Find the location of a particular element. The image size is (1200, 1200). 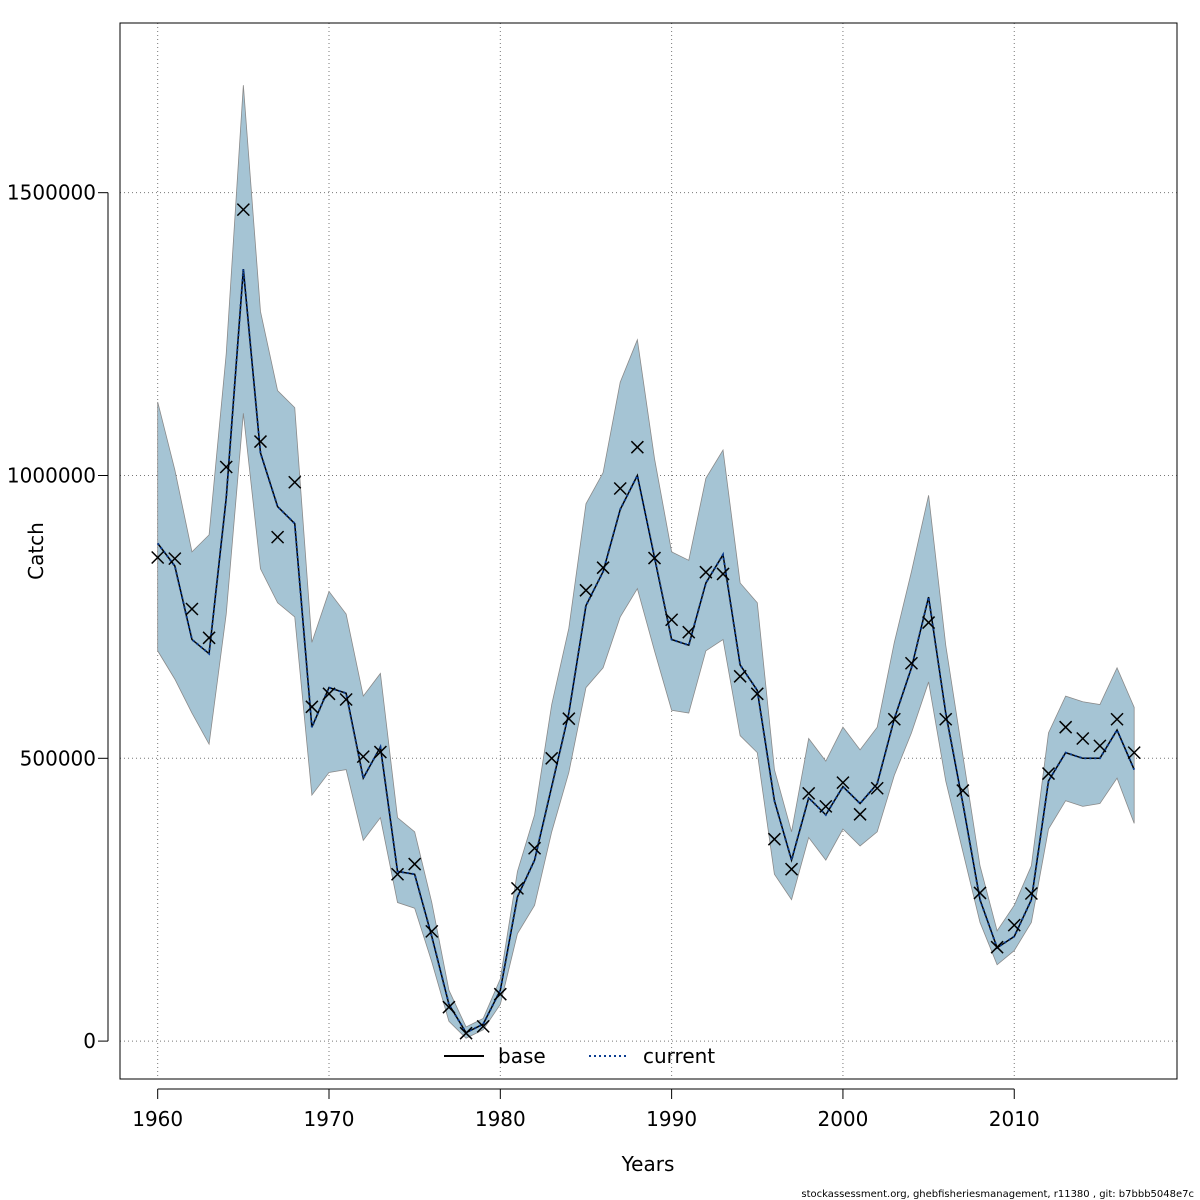

observed-point-1975 is located at coordinates (415, 864).